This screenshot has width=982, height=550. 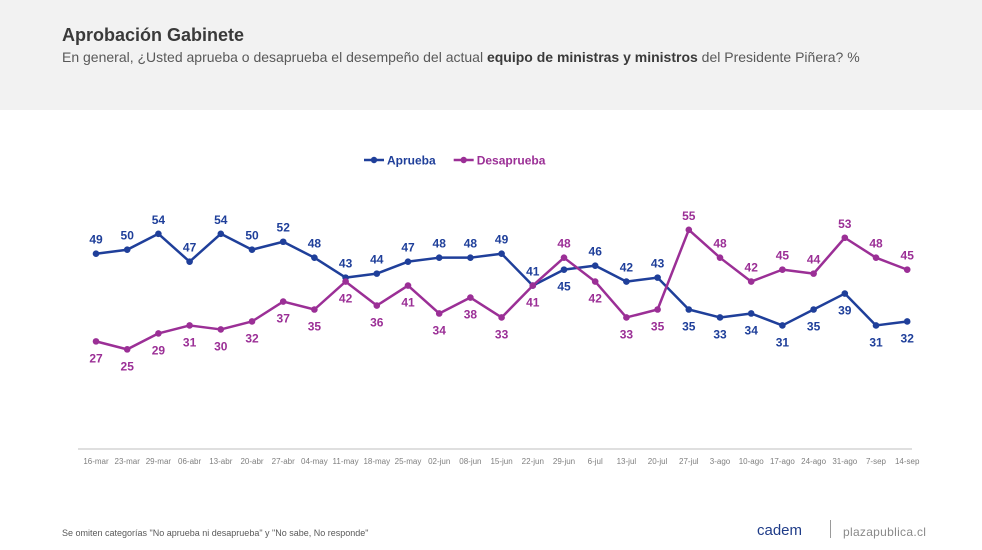 I want to click on x-tick-label: 6-jul, so click(x=595, y=461).